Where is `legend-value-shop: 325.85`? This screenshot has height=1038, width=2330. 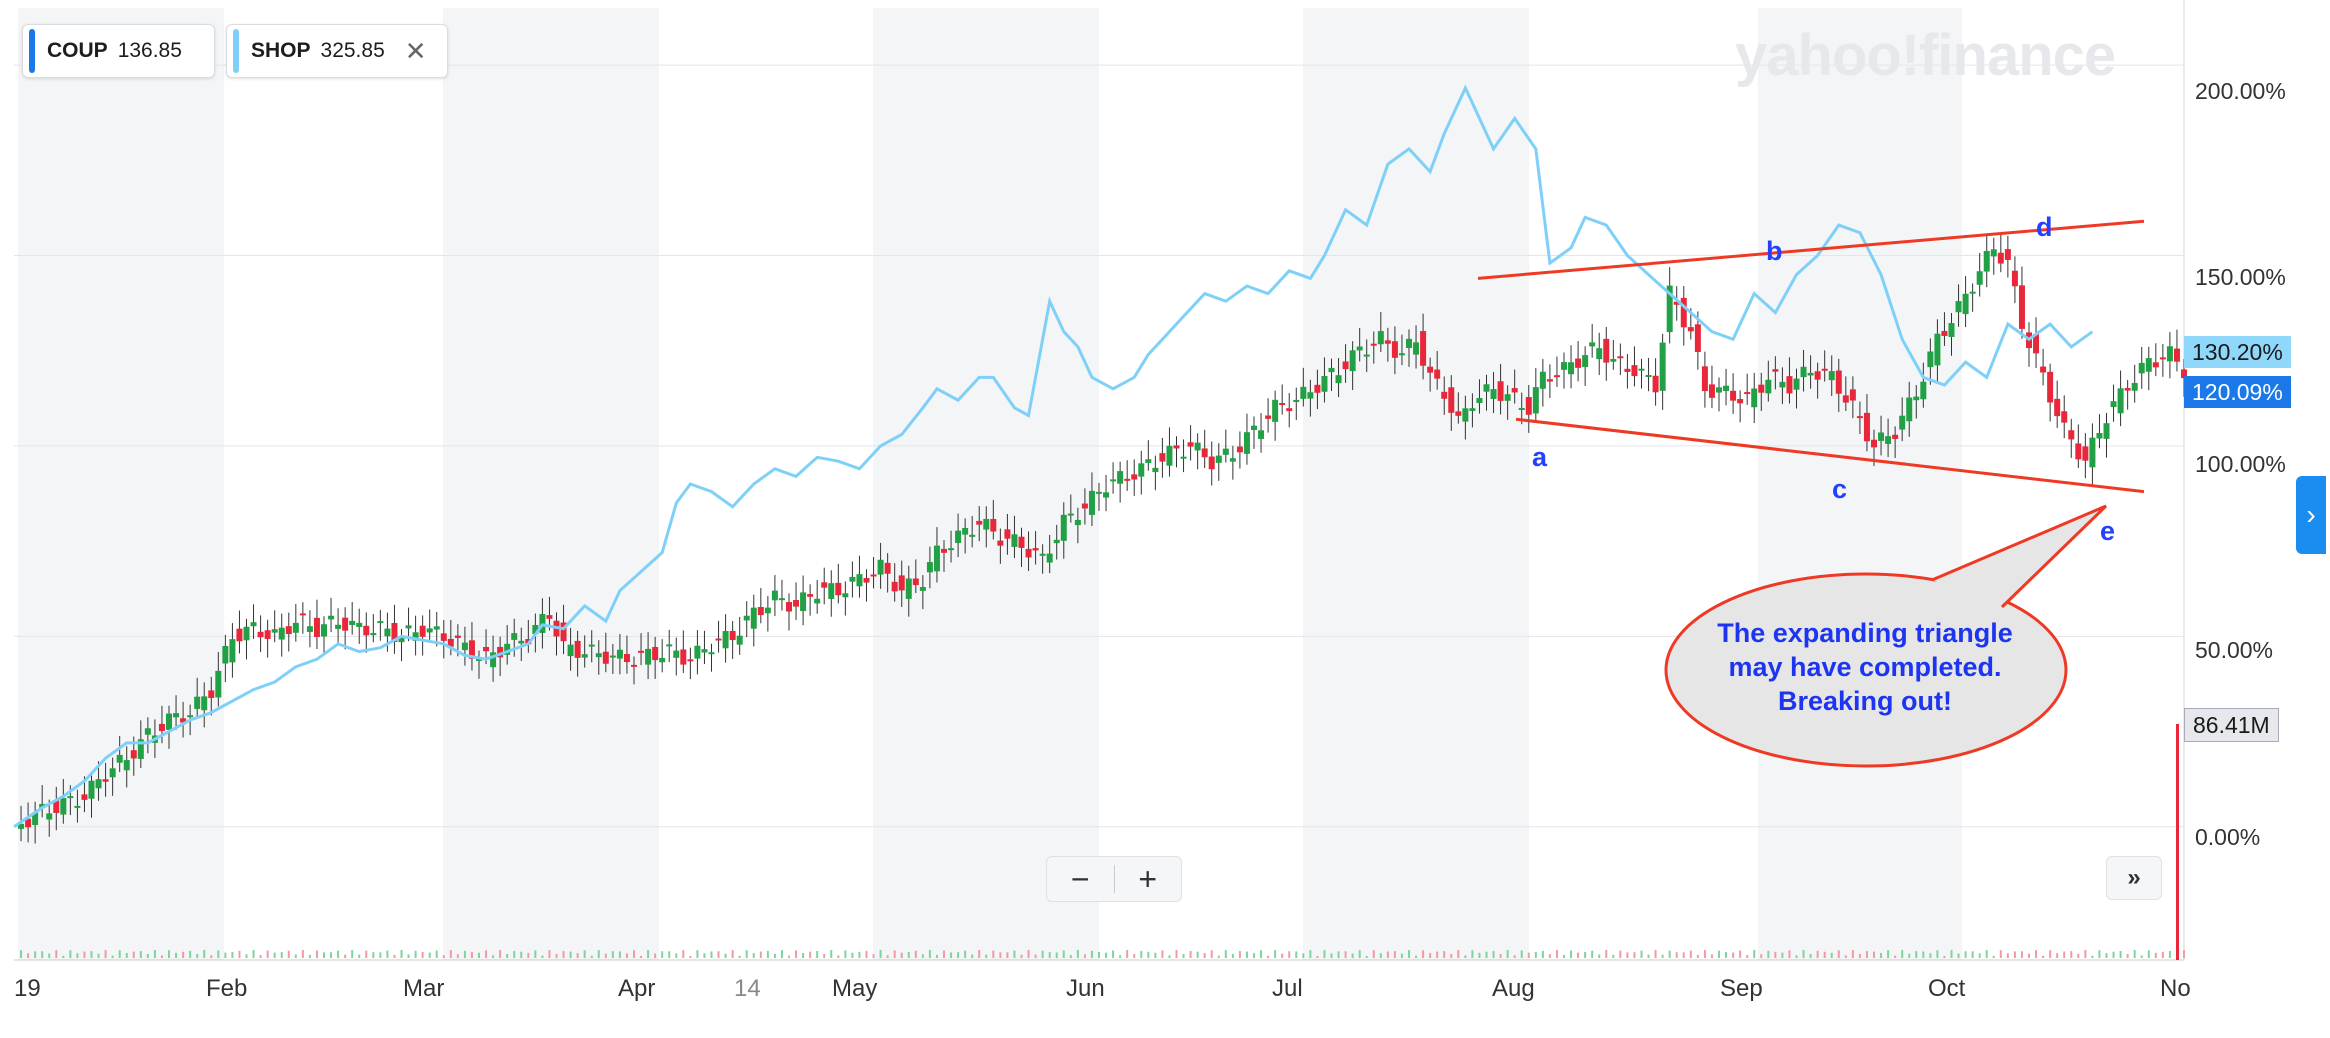
legend-value-shop: 325.85 is located at coordinates (352, 50).